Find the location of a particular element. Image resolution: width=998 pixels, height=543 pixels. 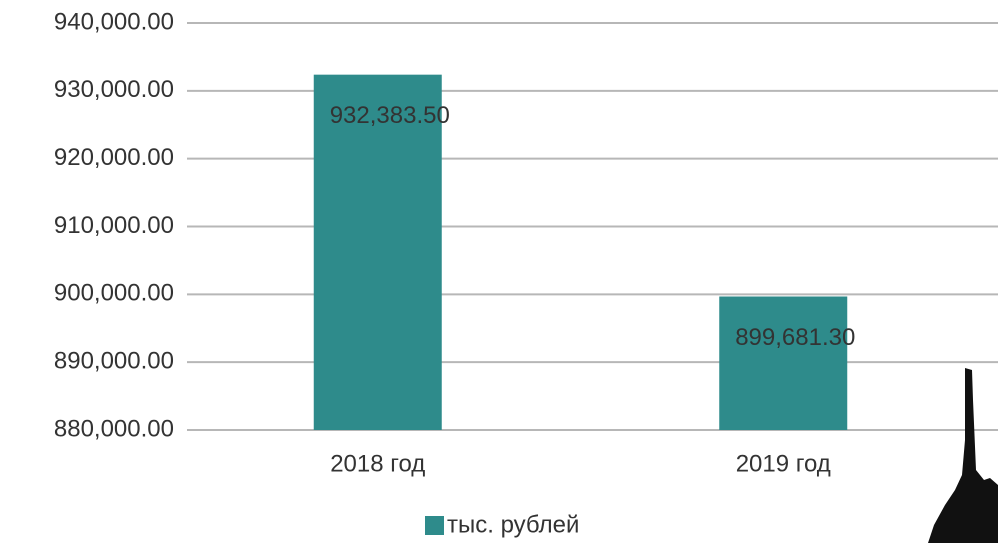

x-tick-label: 2019 год is located at coordinates (783, 463).